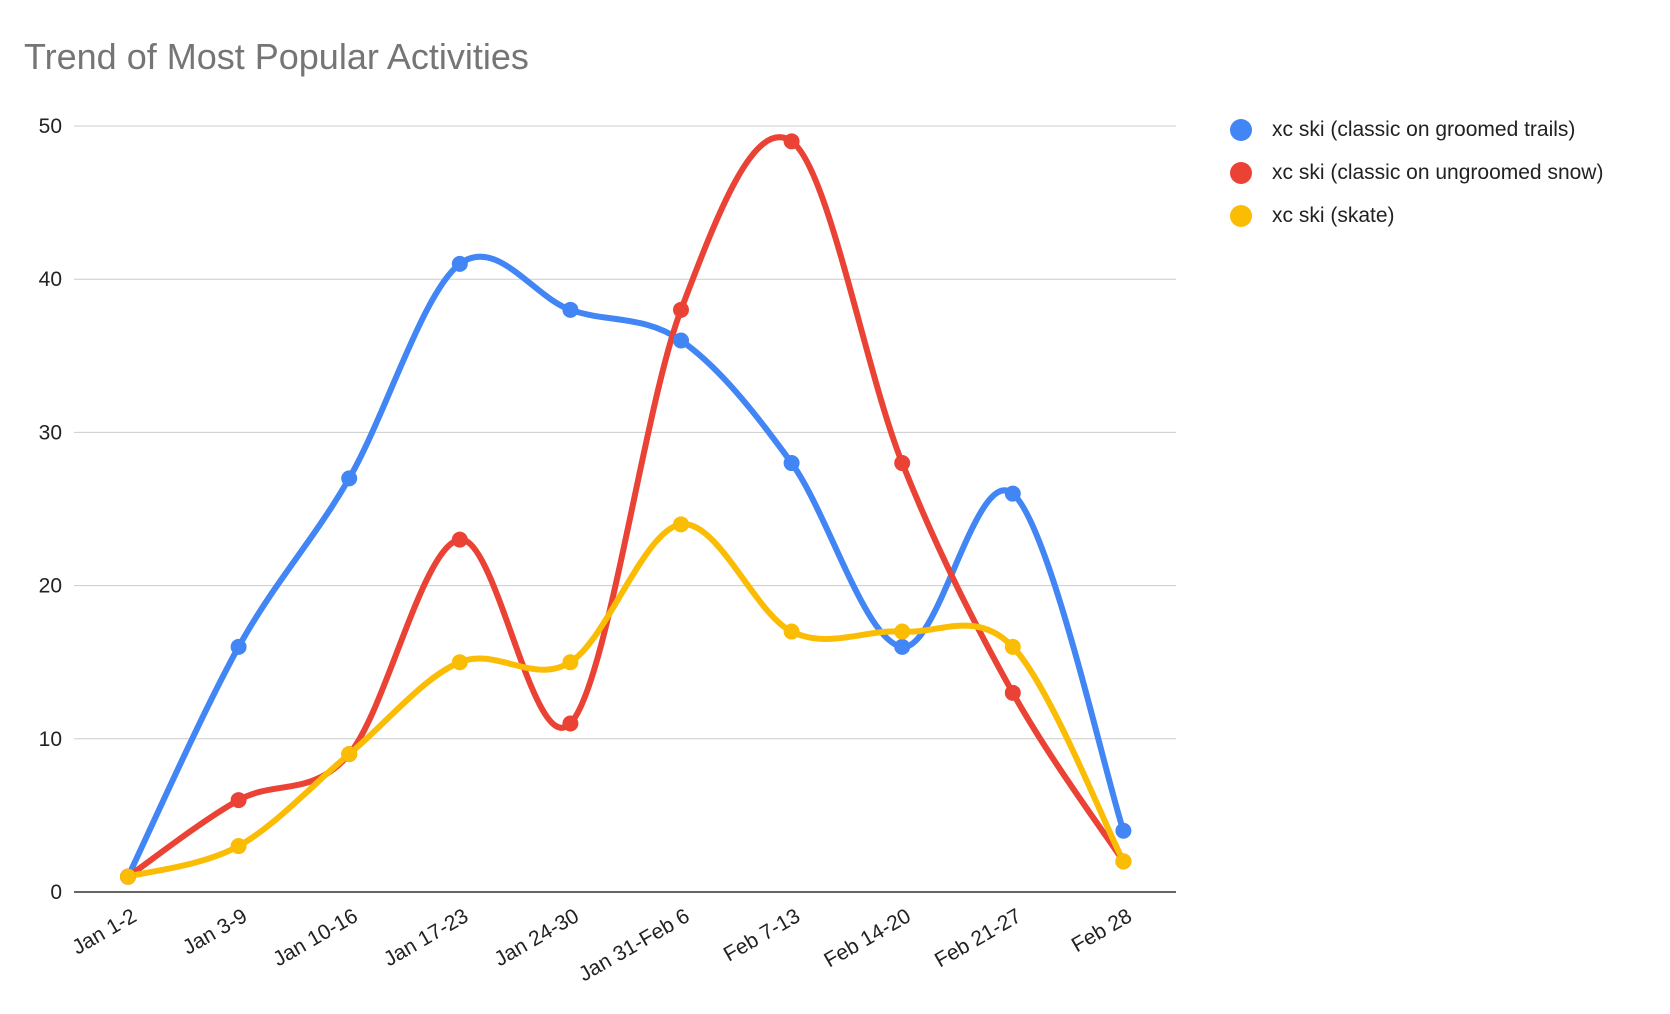  Describe the element at coordinates (1416, 215) in the screenshot. I see `legend-item: xc ski (skate)` at that location.